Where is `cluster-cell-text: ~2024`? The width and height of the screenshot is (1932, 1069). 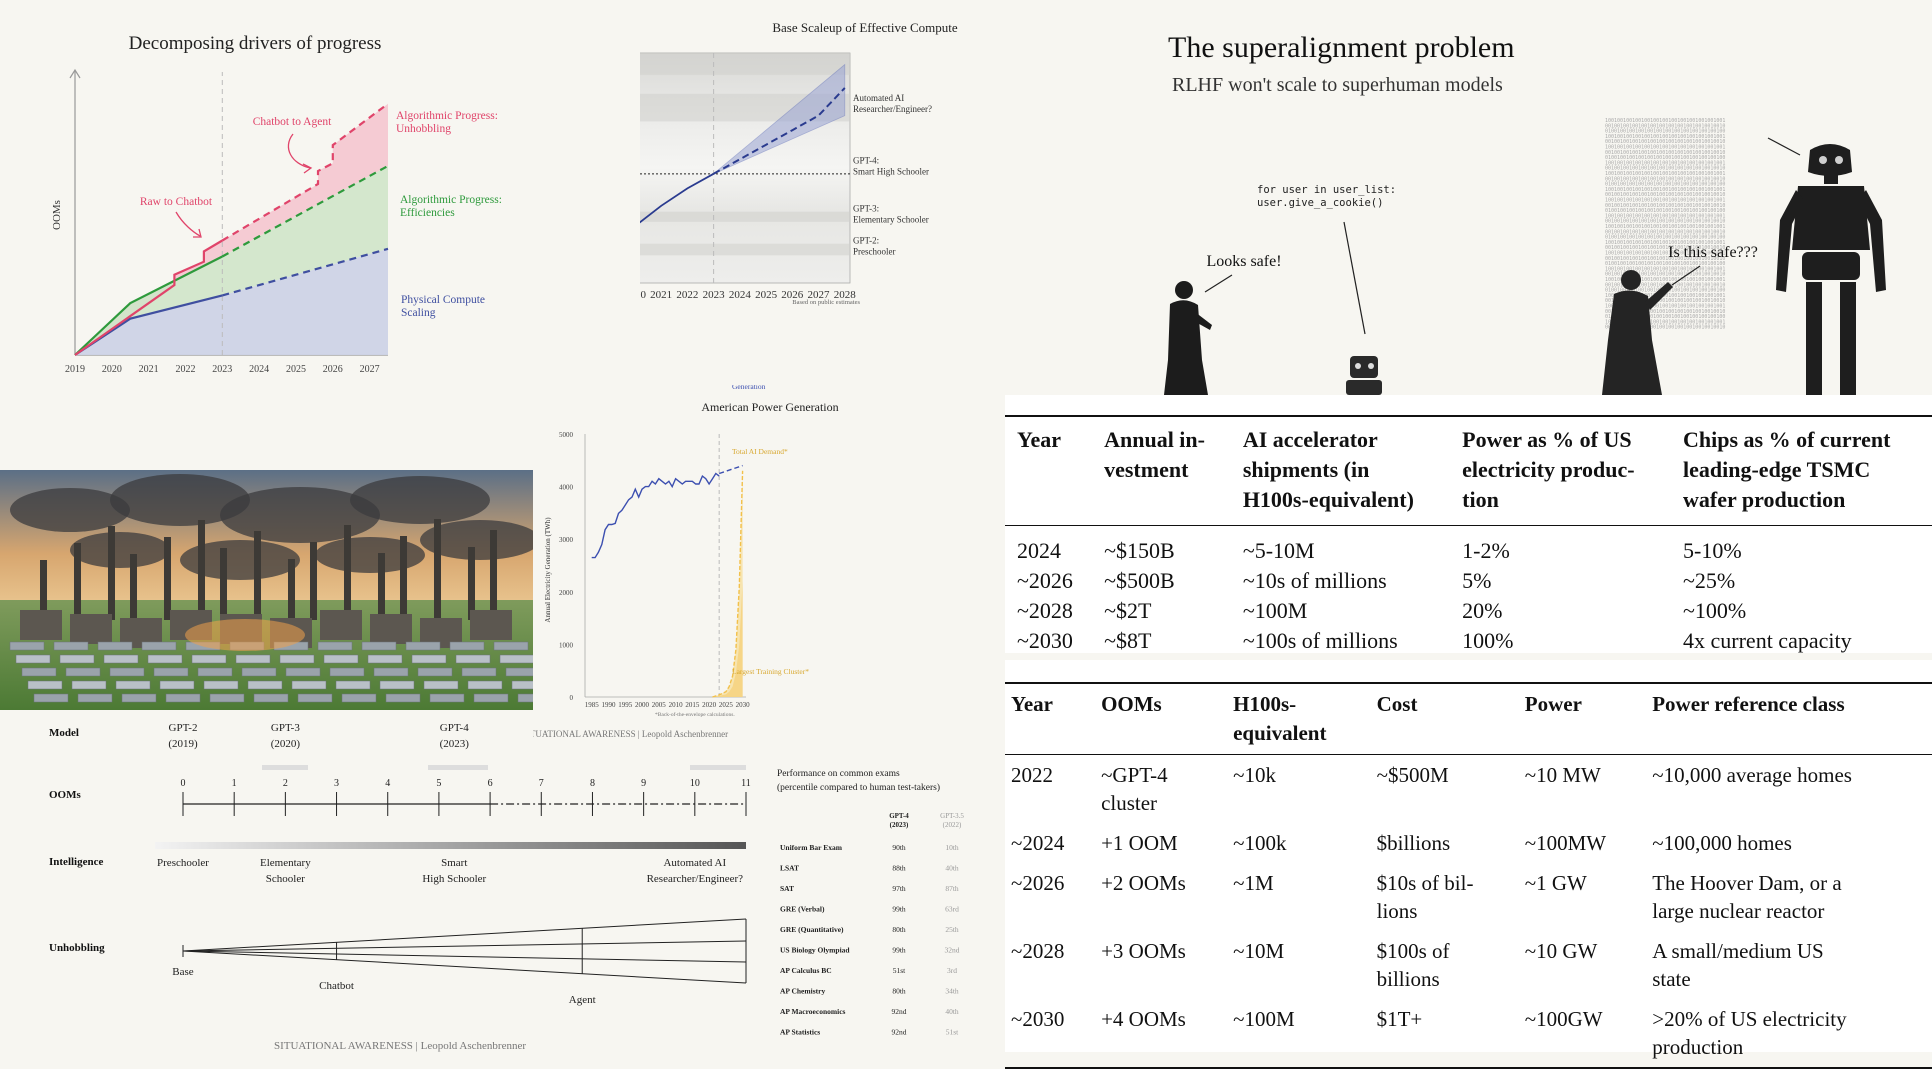
cluster-cell-text: ~2024 is located at coordinates (1038, 843).